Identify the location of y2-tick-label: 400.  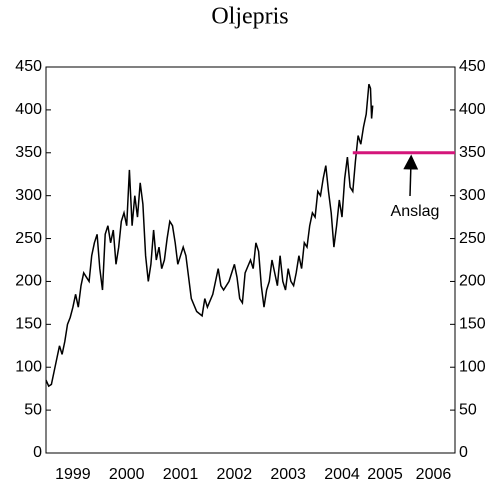
(472, 109).